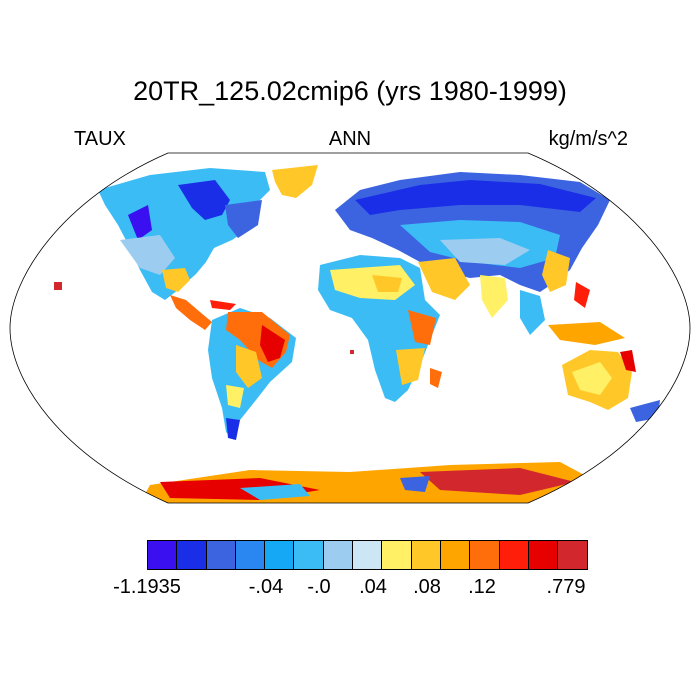 This screenshot has width=700, height=700. What do you see at coordinates (147, 587) in the screenshot?
I see `colorbar-tick-label: -1.1935` at bounding box center [147, 587].